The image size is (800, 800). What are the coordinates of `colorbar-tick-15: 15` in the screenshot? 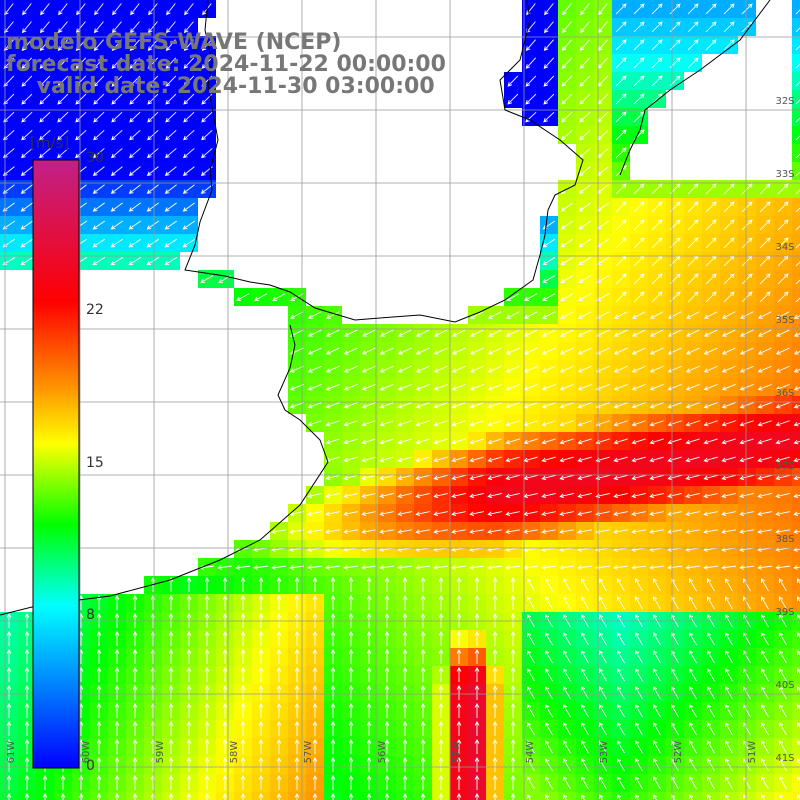 It's located at (95, 463).